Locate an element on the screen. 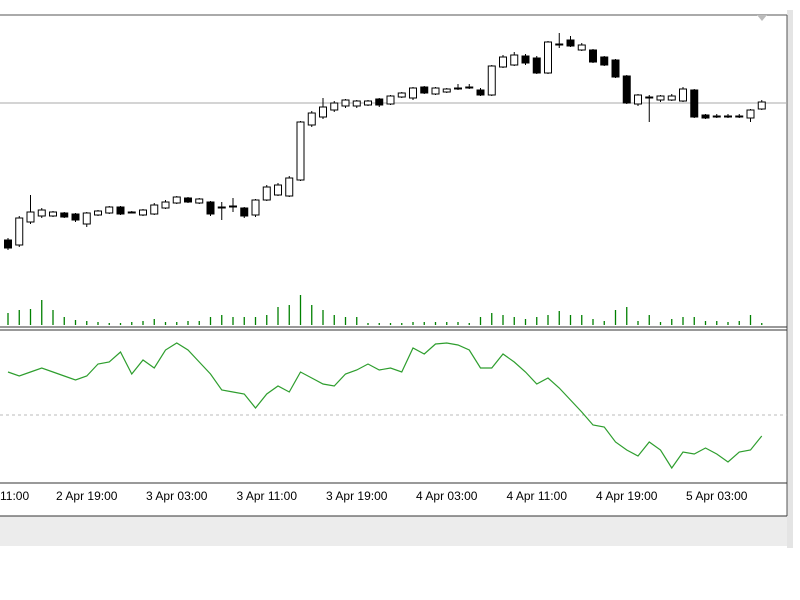  x-tick-label: 11:00 is located at coordinates (14, 496).